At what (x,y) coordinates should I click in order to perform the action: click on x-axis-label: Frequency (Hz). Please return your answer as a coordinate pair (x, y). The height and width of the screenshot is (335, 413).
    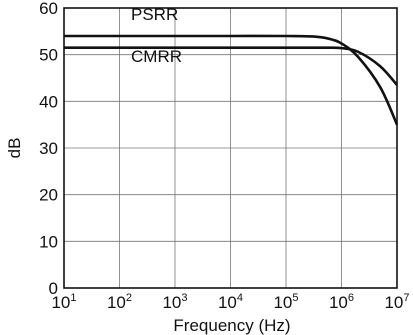
    Looking at the image, I should click on (231, 325).